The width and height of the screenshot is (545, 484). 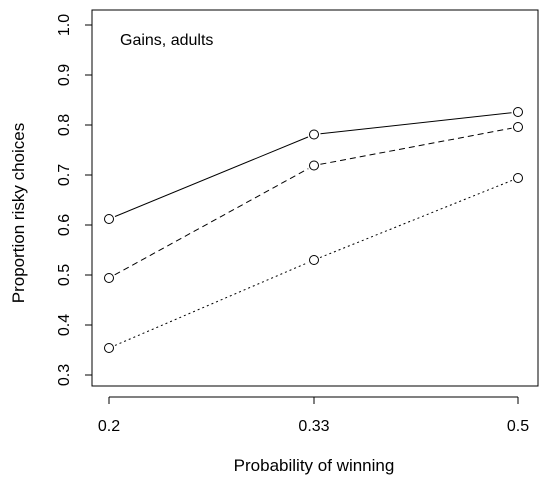 I want to click on y-tick-label: 0.6, so click(x=64, y=225).